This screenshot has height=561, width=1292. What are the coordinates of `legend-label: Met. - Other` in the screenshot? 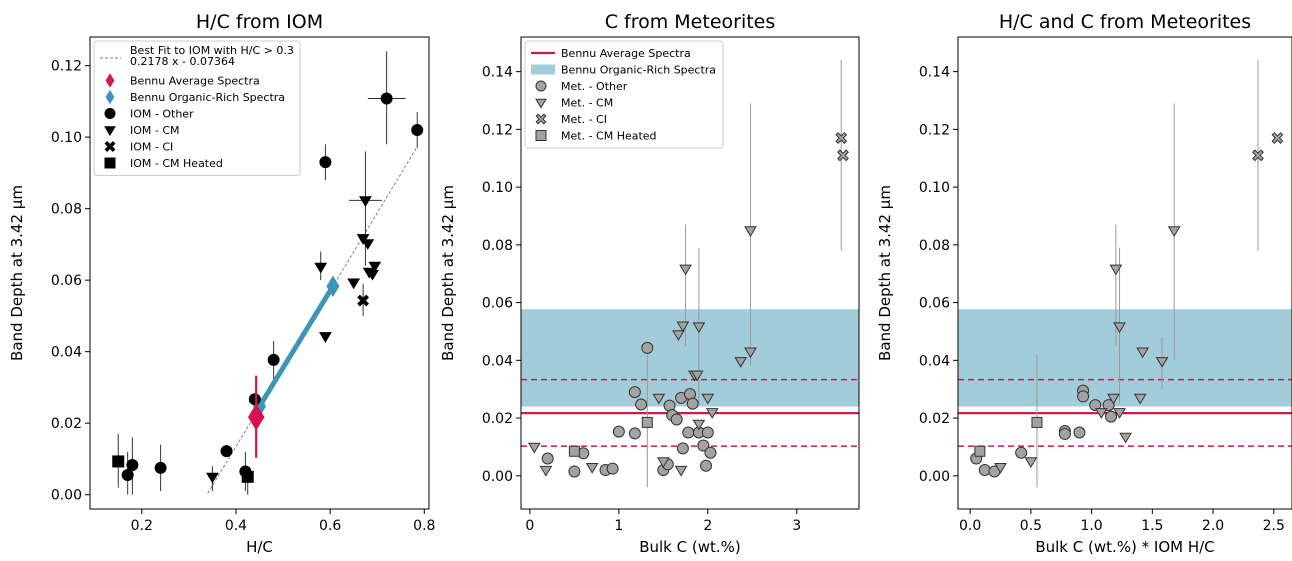 It's located at (594, 86).